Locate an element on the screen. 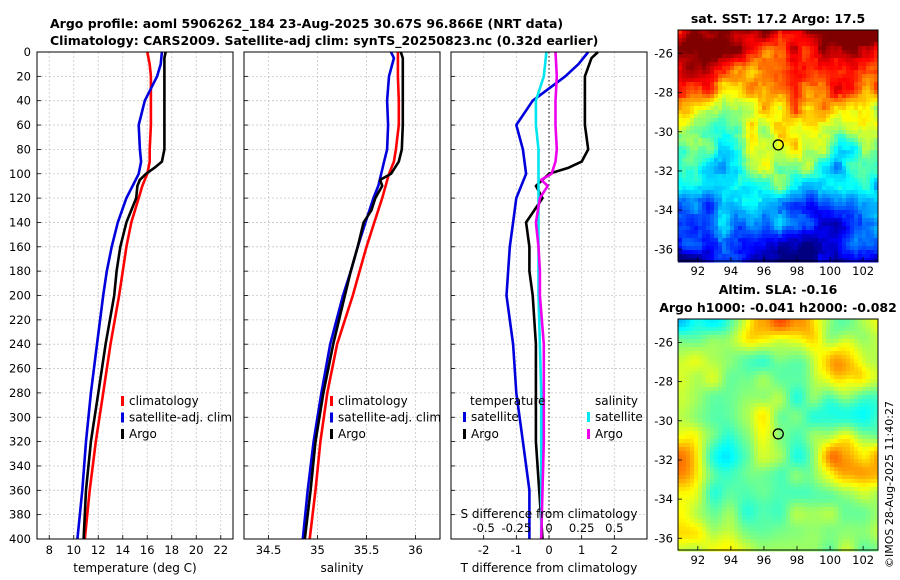 The height and width of the screenshot is (580, 900). depth-tick-label: 60 is located at coordinates (23, 125).